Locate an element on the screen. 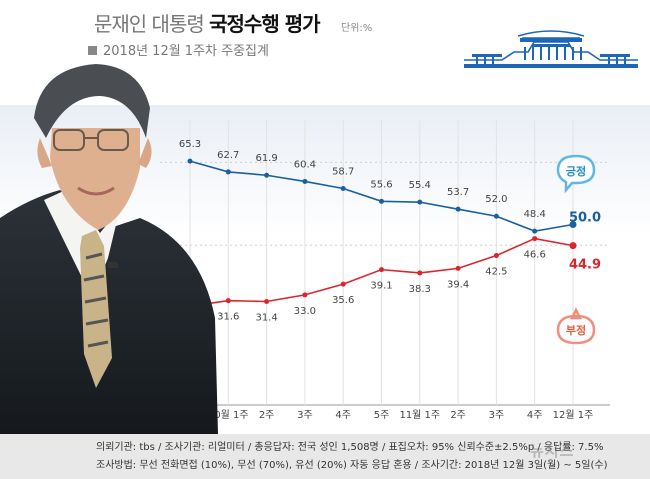 The height and width of the screenshot is (479, 650). positive-legend-bubble is located at coordinates (576, 174).